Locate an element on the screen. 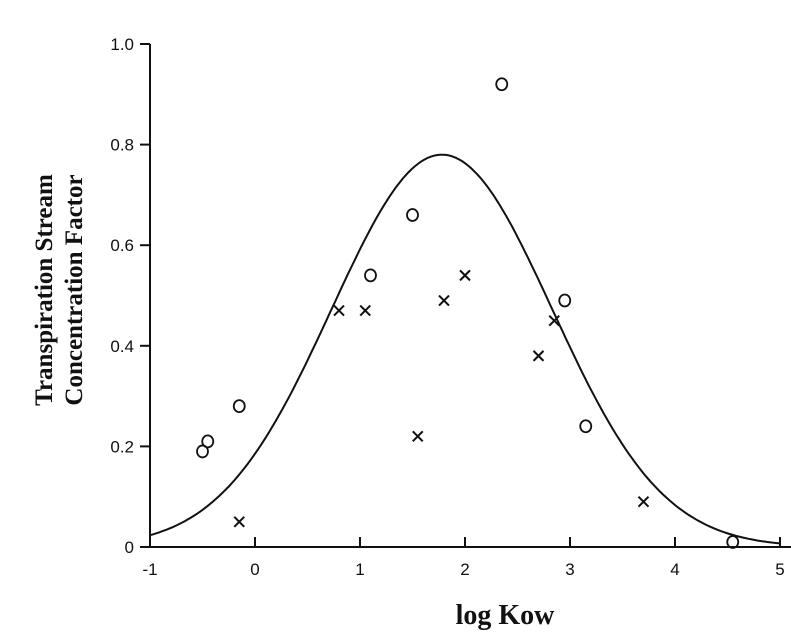  x-tick-label: 4 is located at coordinates (674, 569).